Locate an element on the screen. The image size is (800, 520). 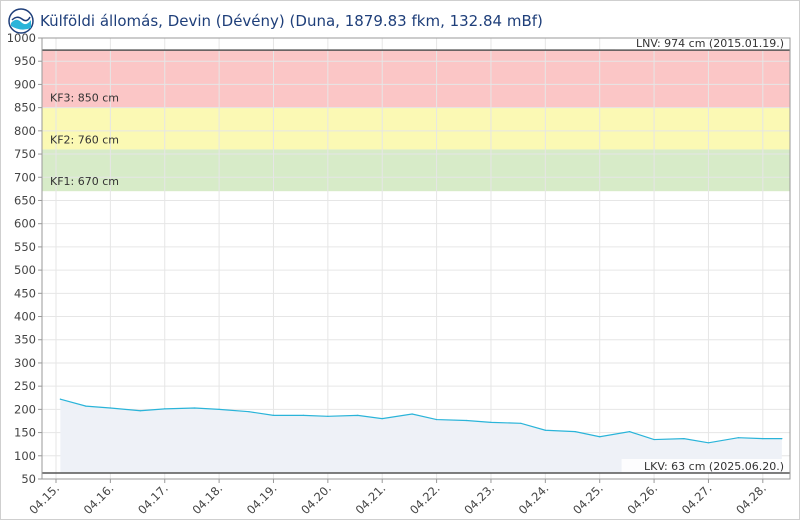
band-label-kf3: KF3: 850 cm is located at coordinates (84, 98).